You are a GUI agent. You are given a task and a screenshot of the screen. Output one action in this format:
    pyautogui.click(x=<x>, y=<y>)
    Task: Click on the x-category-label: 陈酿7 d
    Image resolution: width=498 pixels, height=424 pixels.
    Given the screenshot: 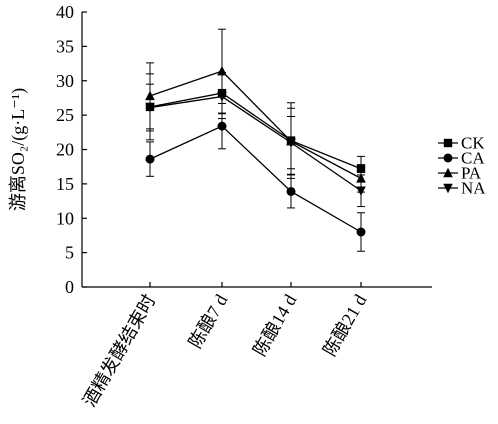 What is the action you would take?
    pyautogui.click(x=208, y=321)
    